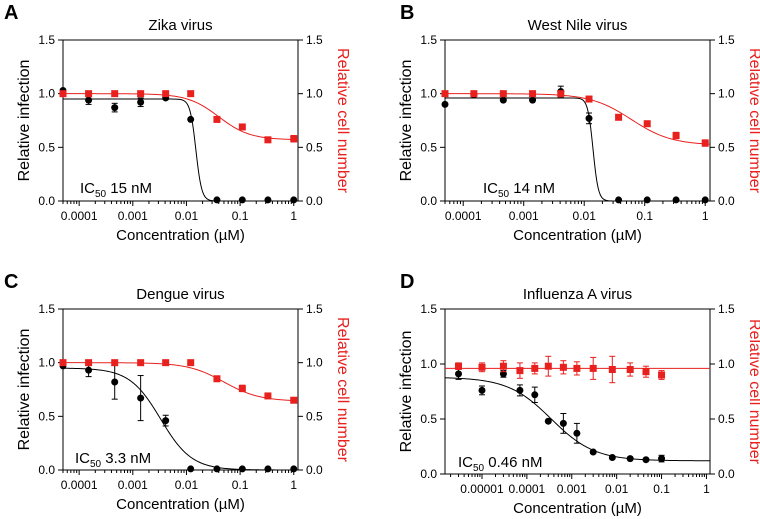 The image size is (760, 519). What do you see at coordinates (293, 216) in the screenshot?
I see `x-tick-label: 1` at bounding box center [293, 216].